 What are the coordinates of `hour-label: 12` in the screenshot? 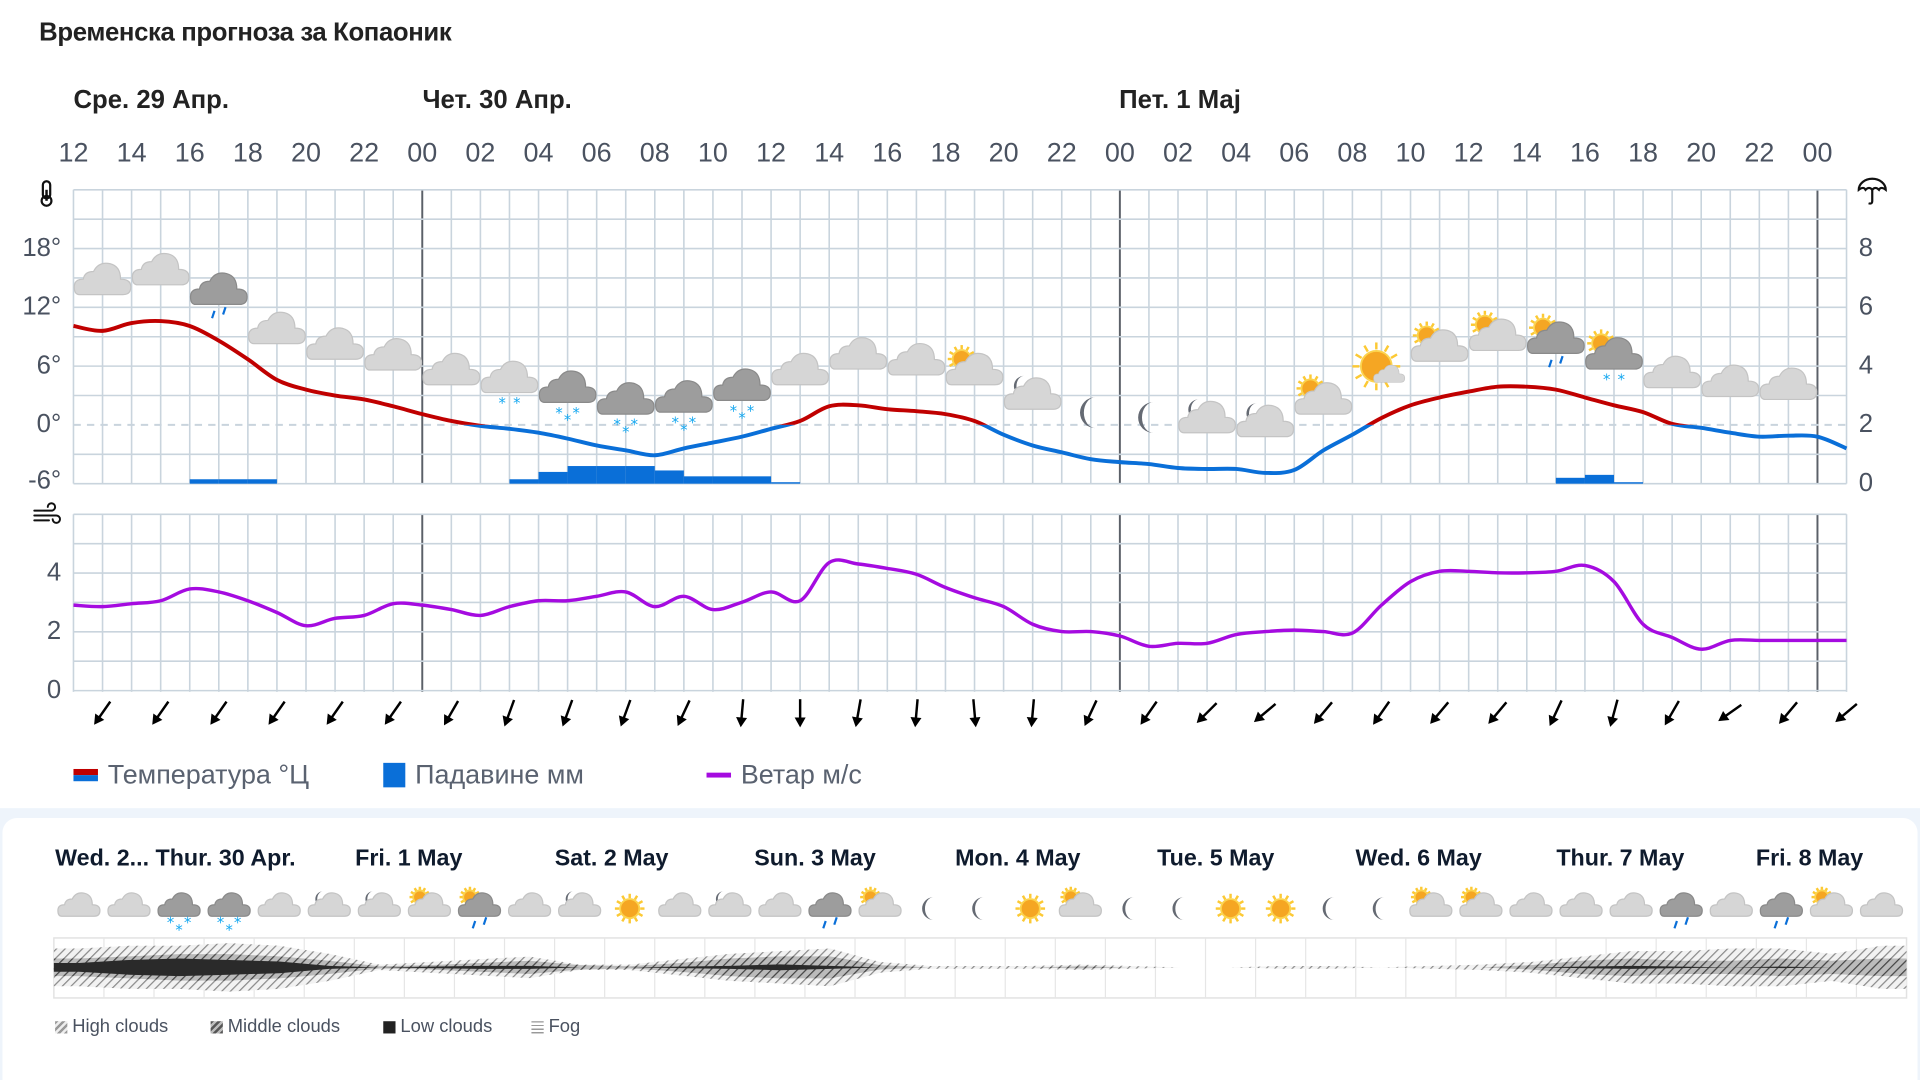 It's located at (73, 152).